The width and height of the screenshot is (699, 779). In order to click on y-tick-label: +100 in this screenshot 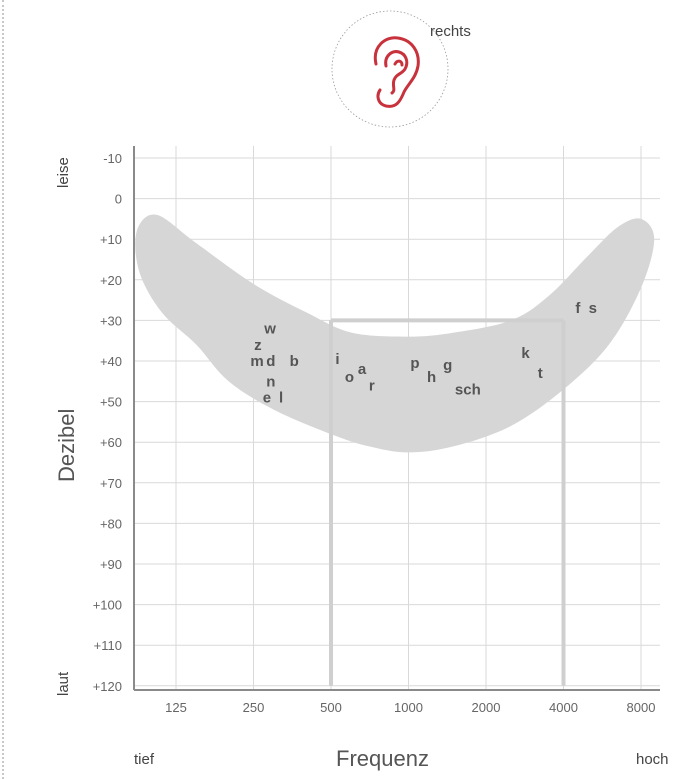, I will do `click(107, 605)`.